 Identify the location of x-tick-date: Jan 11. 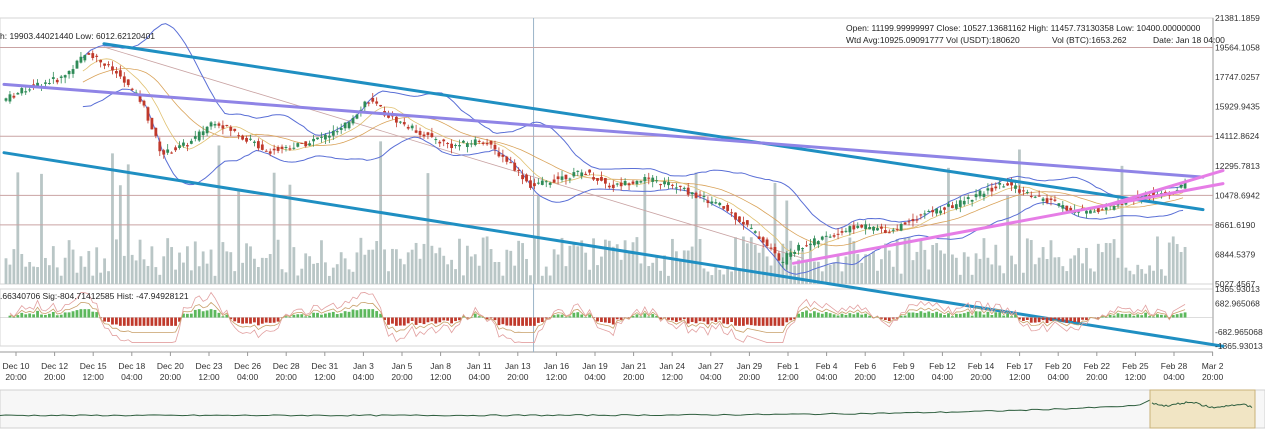
(479, 366).